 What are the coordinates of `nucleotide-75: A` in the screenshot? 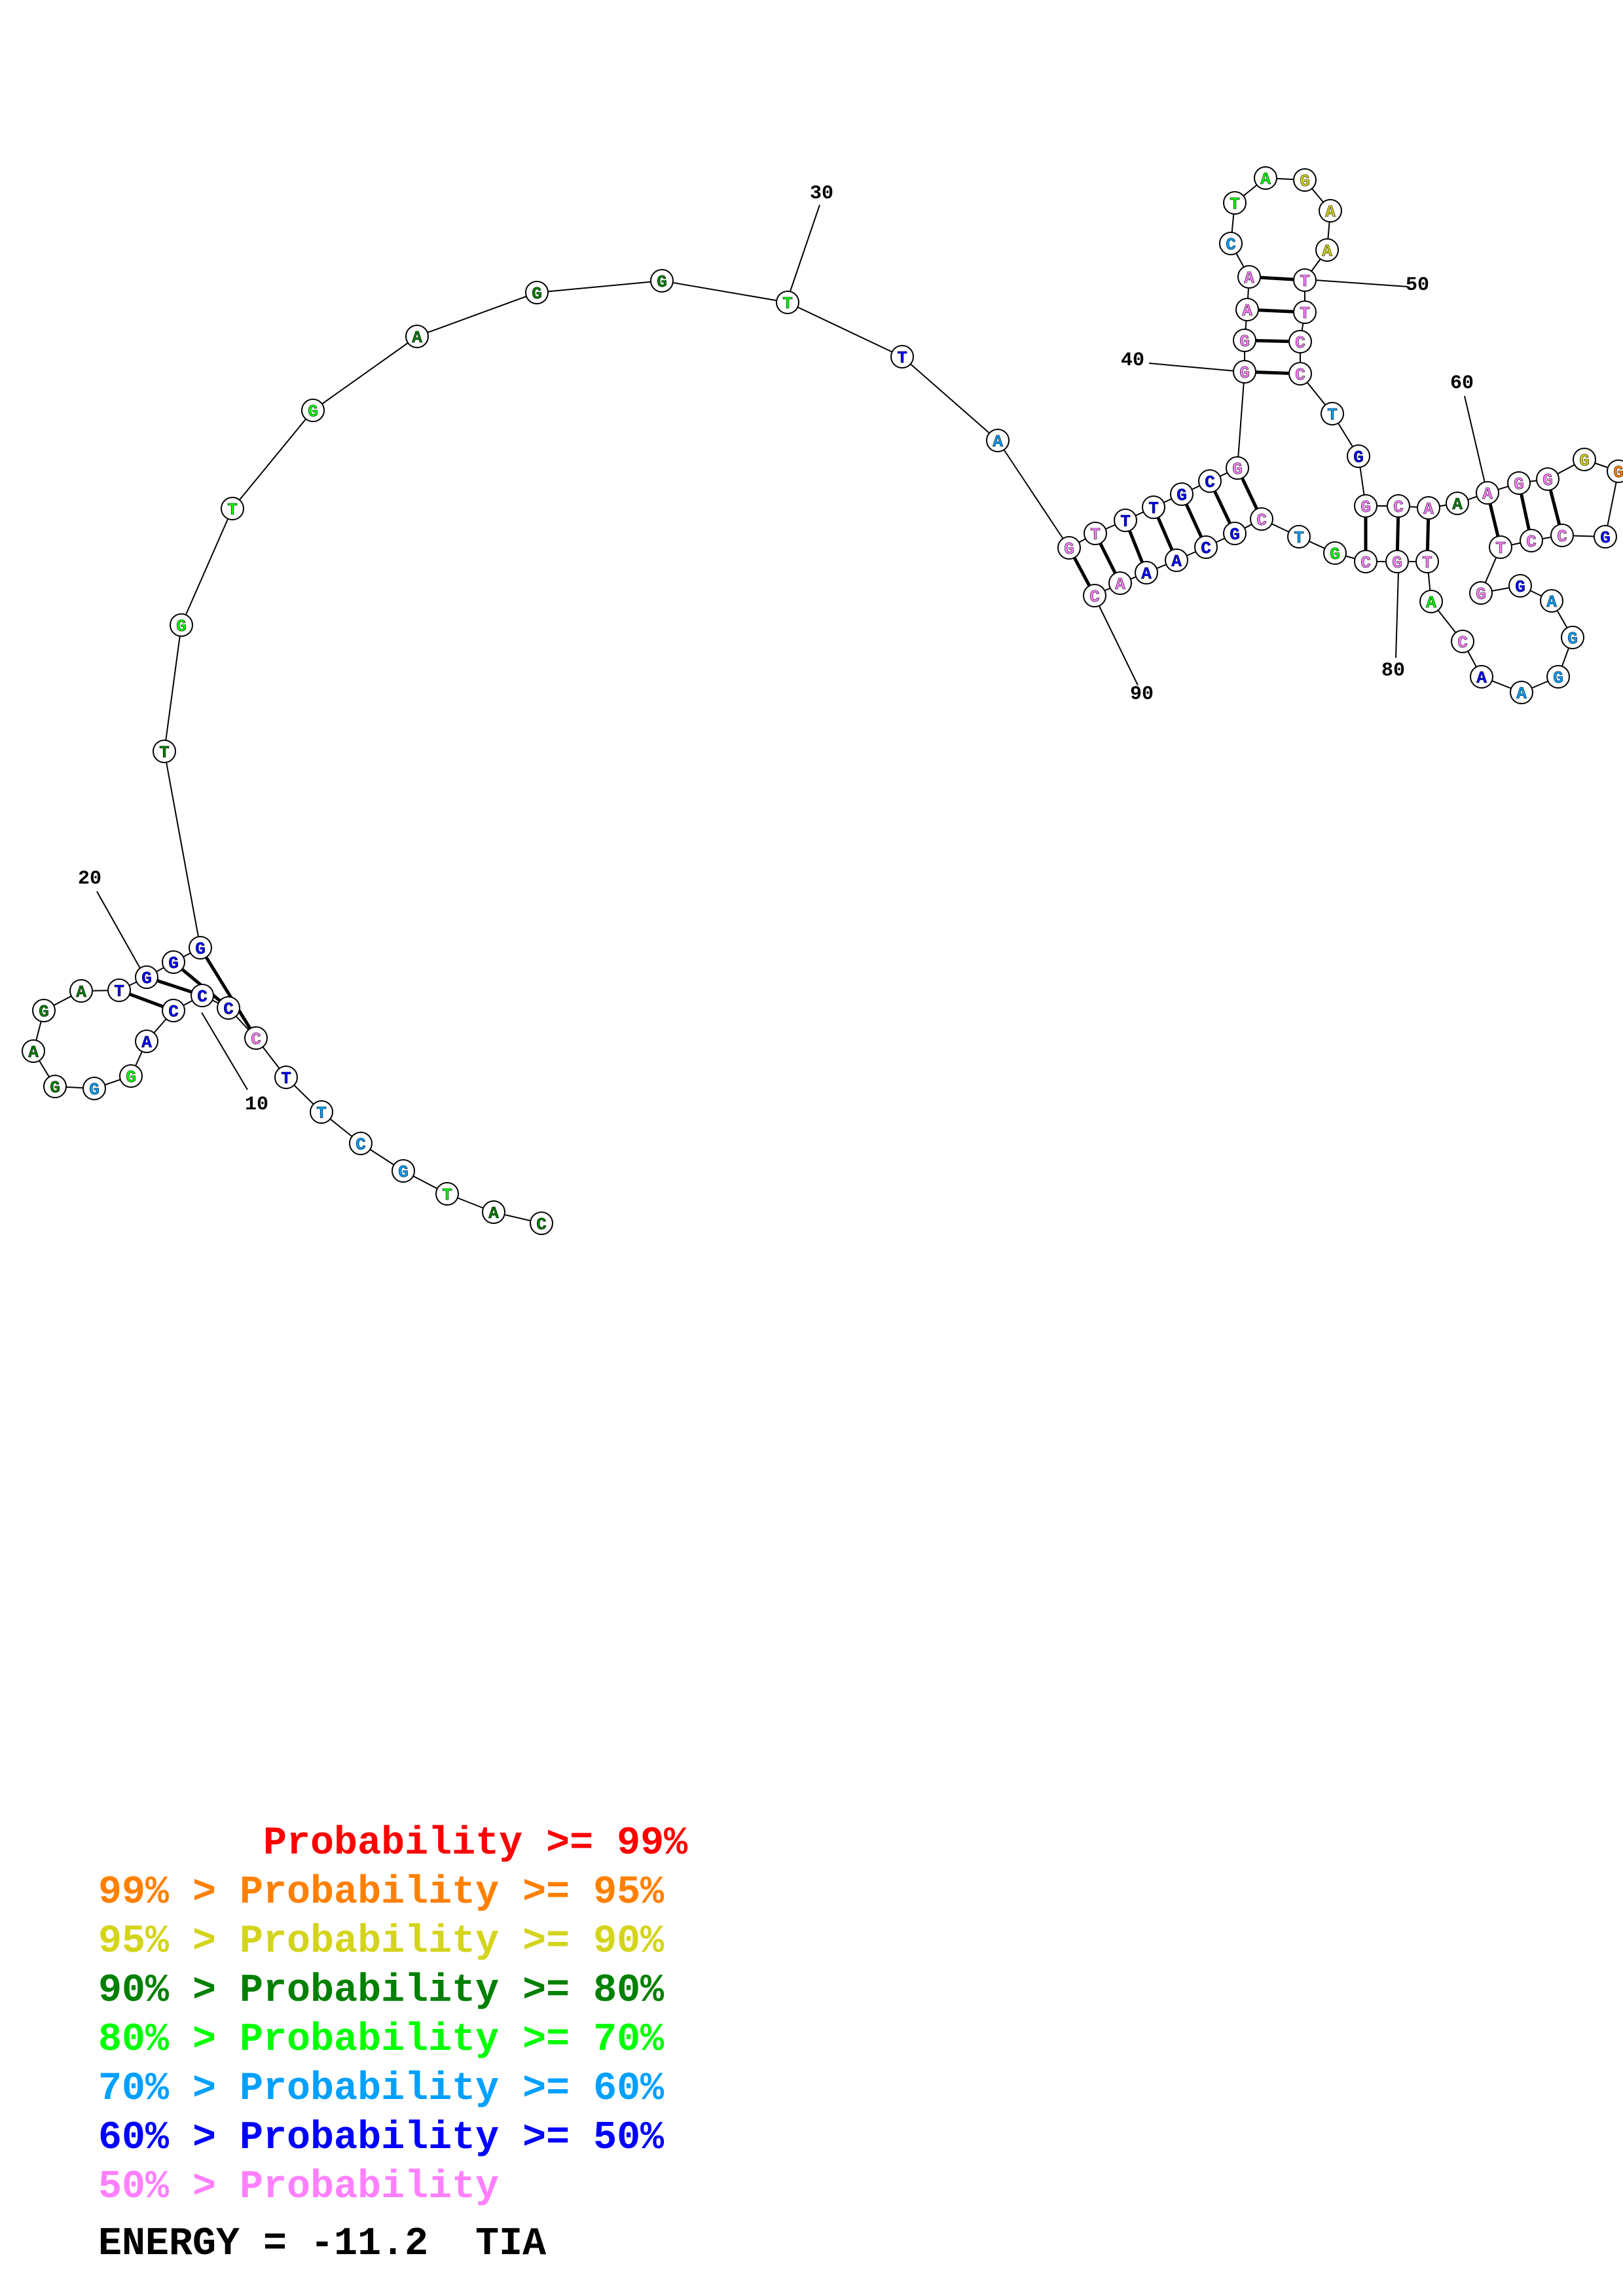 It's located at (1481, 677).